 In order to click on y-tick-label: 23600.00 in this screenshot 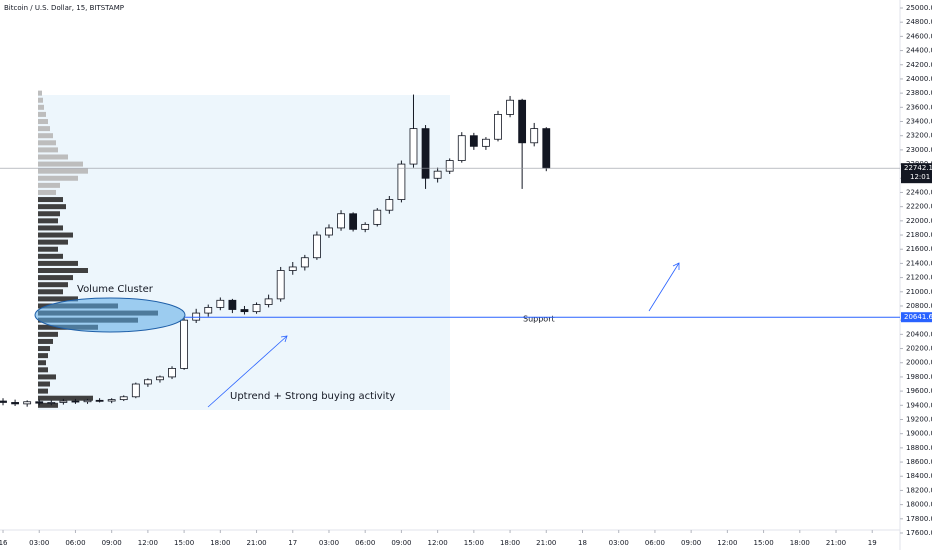, I will do `click(919, 107)`.